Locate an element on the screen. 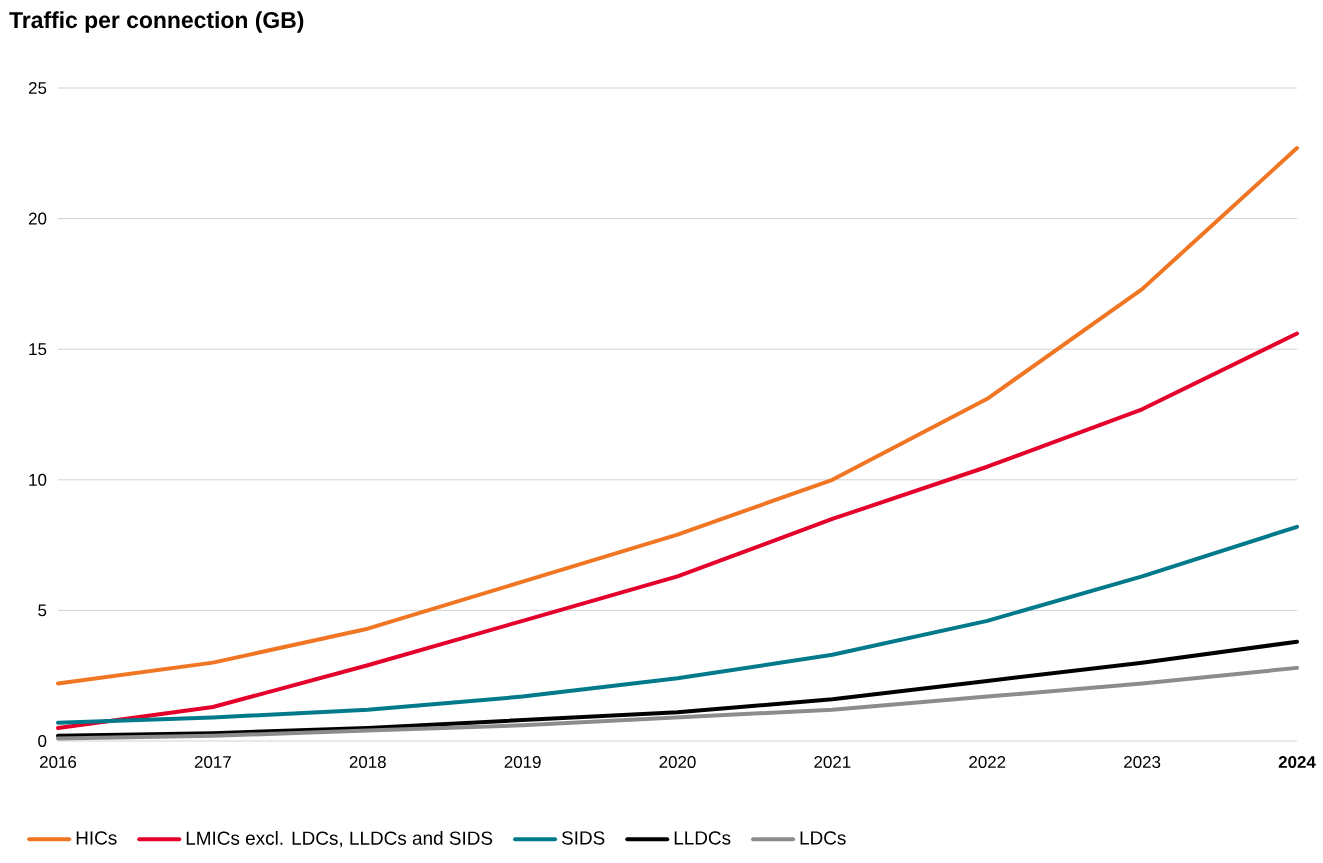 This screenshot has width=1323, height=863. legend-label: SIDS is located at coordinates (583, 838).